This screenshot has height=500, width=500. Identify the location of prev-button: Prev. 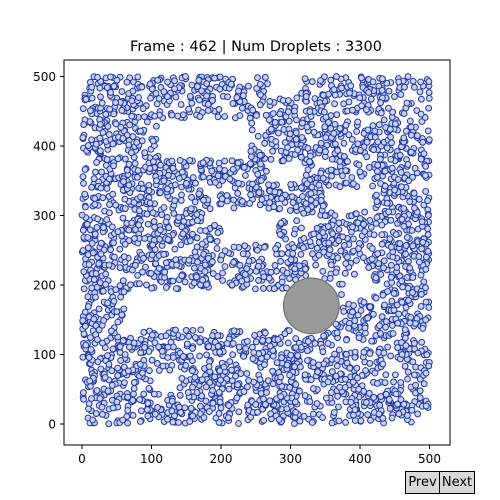
(422, 482).